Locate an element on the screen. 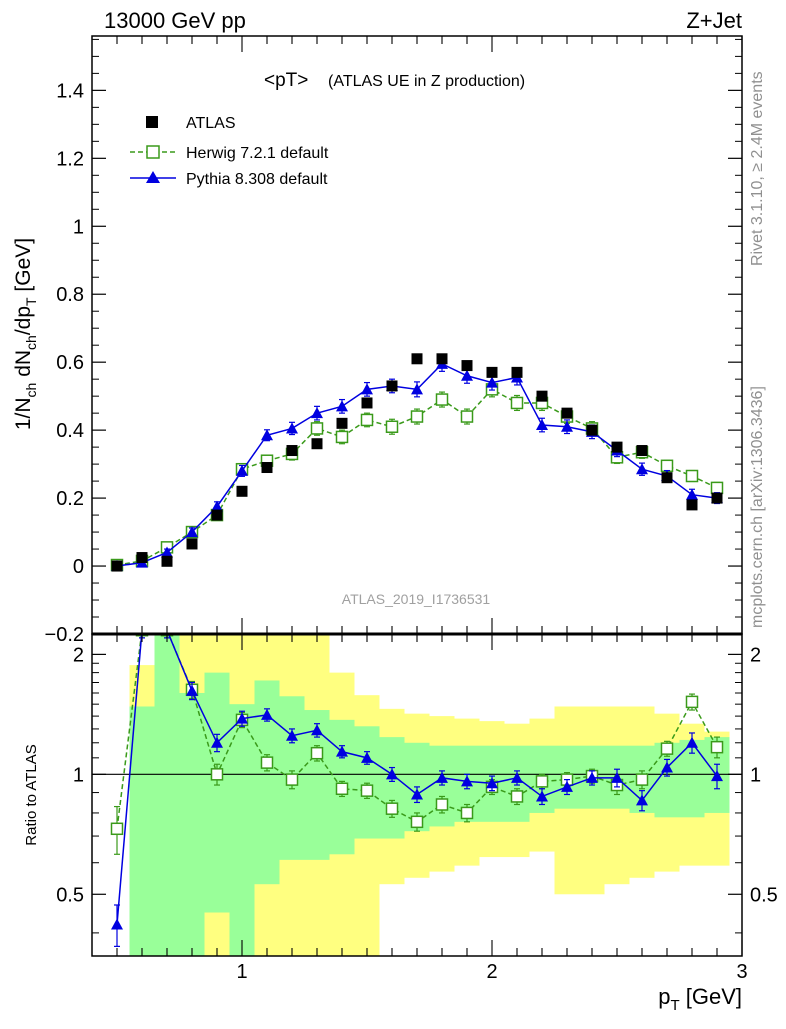  top-ytick-label: −0.2 is located at coordinates (64, 635).